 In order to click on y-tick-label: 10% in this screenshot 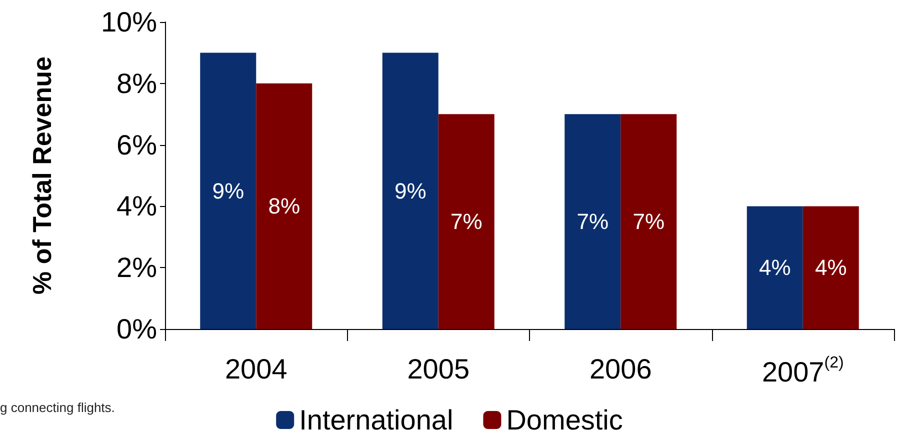, I will do `click(128, 22)`.